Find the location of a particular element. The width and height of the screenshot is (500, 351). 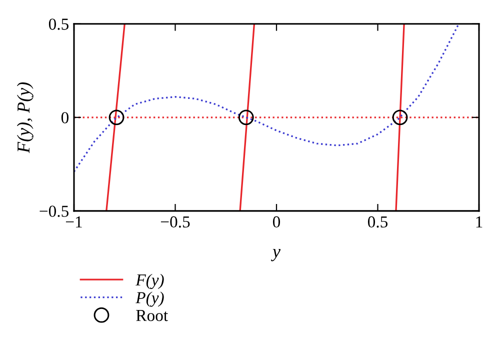

x-tick-label: 0.5 is located at coordinates (378, 222).